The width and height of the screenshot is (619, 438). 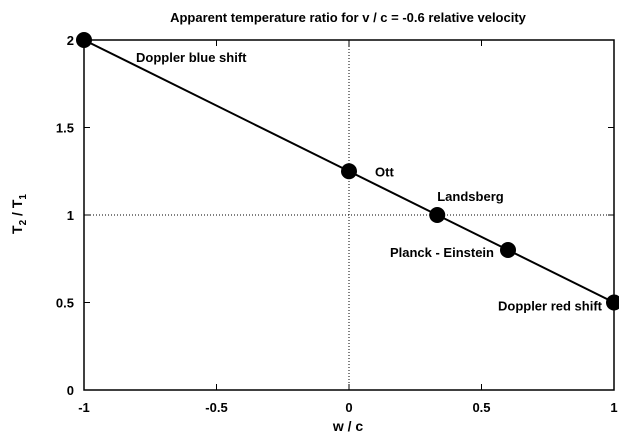 I want to click on y-axis-label-sub2: 2, so click(x=23, y=222).